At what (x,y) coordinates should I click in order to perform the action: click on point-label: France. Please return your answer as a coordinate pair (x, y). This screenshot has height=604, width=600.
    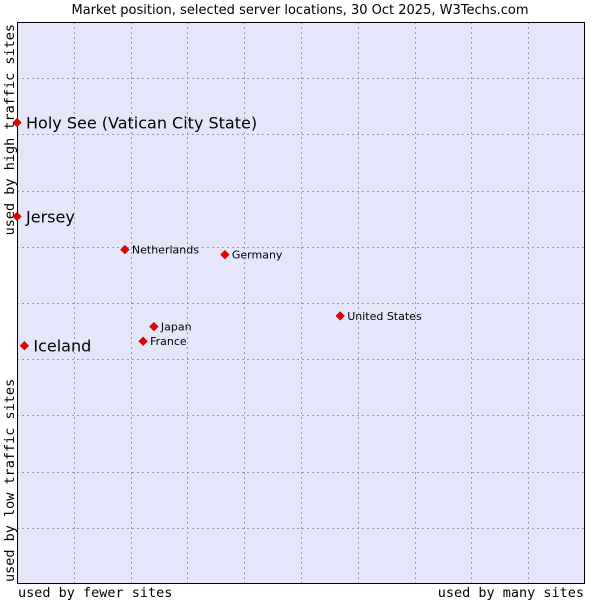
    Looking at the image, I should click on (168, 341).